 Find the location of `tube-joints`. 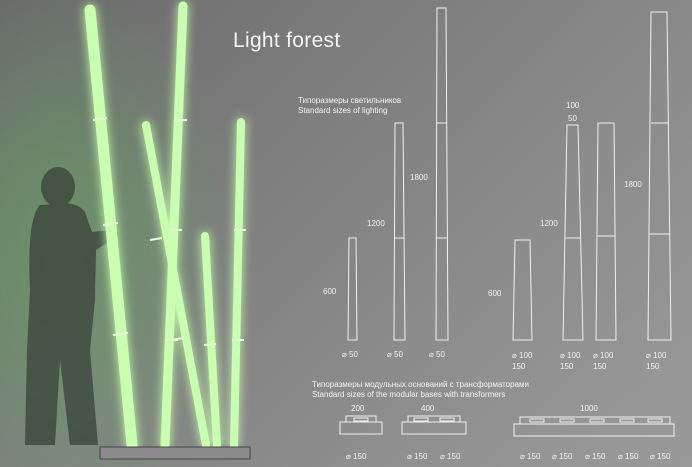

tube-joints is located at coordinates (169, 231).